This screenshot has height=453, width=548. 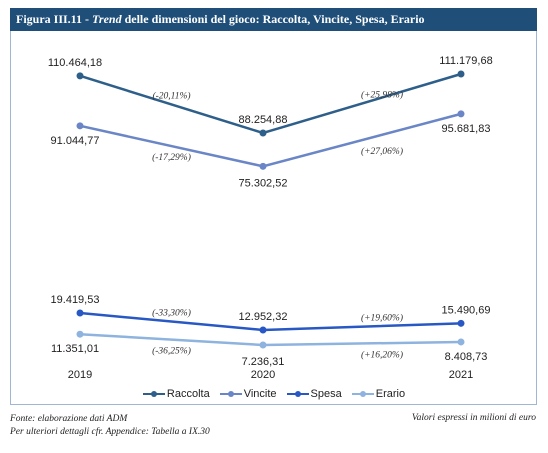 I want to click on point-vincite-2021, so click(x=461, y=114).